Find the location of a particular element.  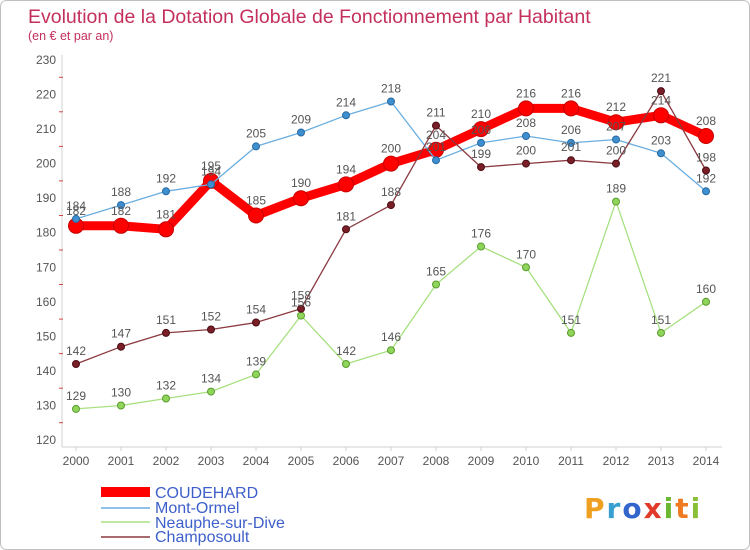

data-label: 134 is located at coordinates (211, 379).